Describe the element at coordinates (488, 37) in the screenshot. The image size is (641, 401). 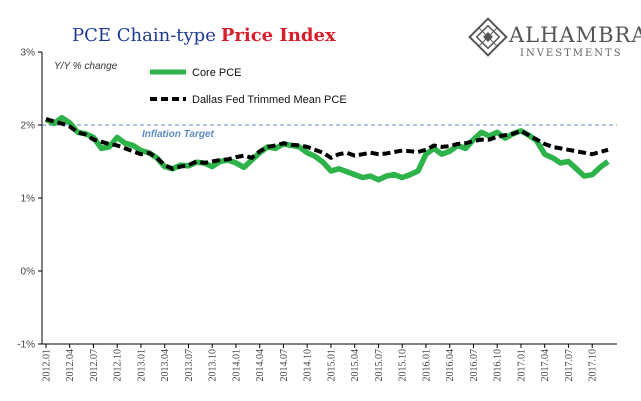
I see `alhambra-diamond-icon` at that location.